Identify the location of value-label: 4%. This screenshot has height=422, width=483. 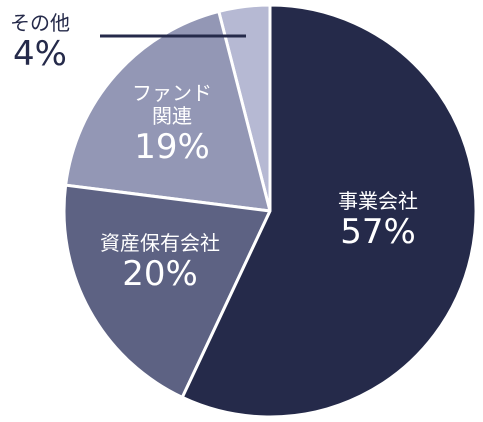
(40, 54).